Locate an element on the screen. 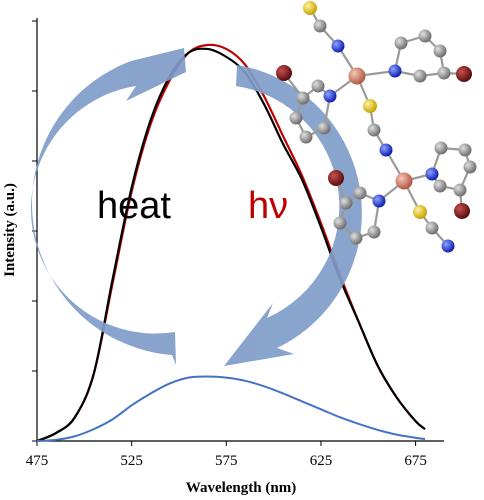  x-tick-label: 525 is located at coordinates (131, 461).